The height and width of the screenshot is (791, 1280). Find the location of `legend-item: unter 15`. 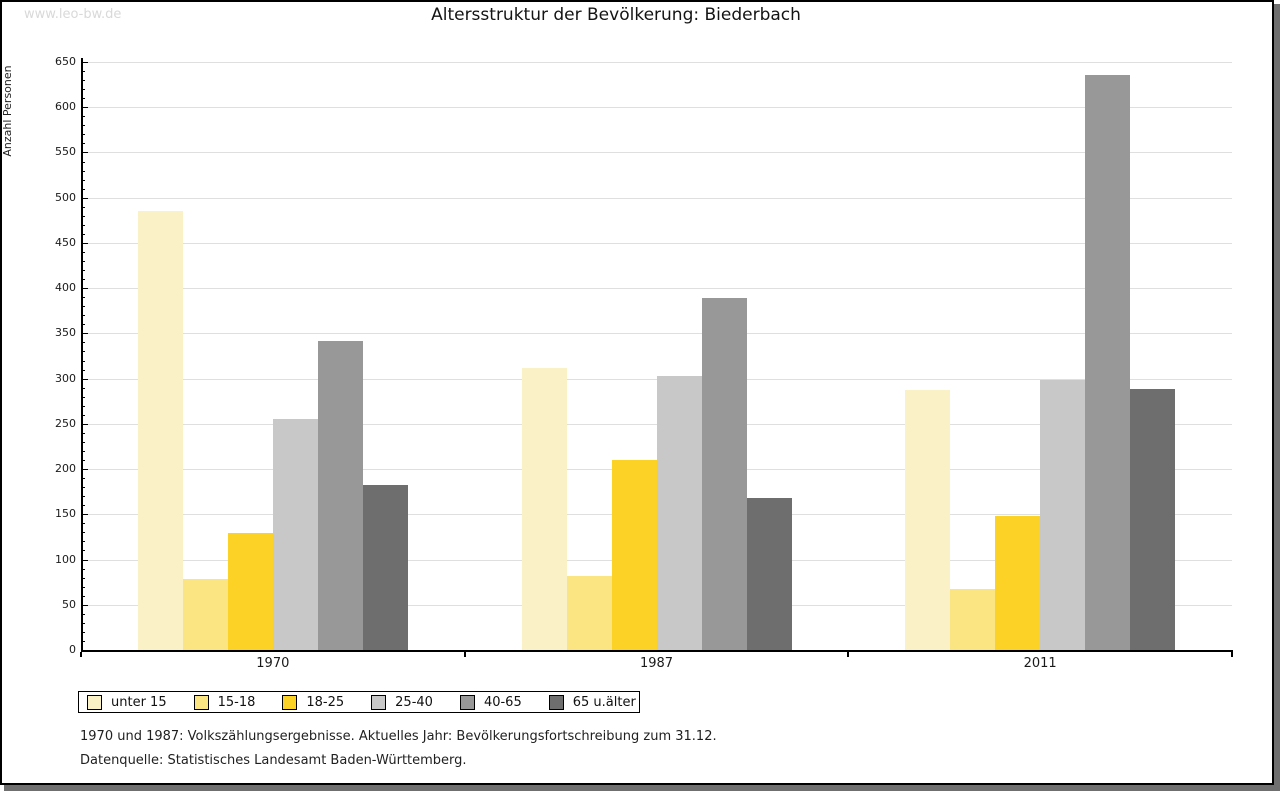

legend-item: unter 15 is located at coordinates (127, 702).